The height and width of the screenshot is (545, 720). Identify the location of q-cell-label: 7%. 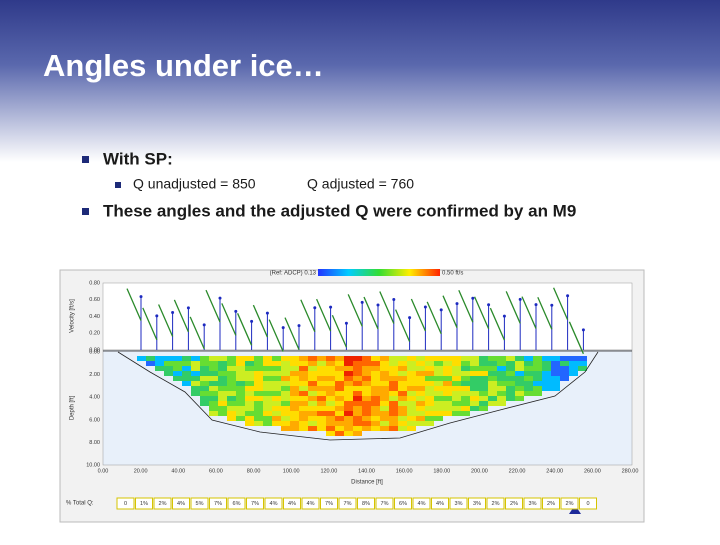
(218, 504).